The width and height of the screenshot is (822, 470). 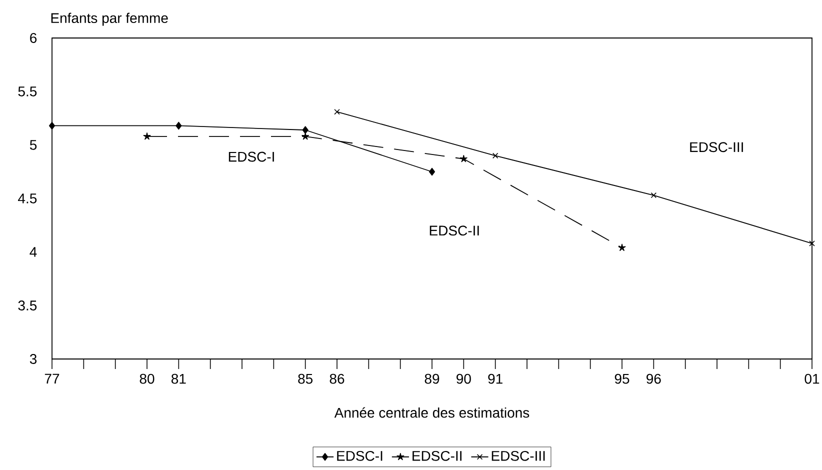 I want to click on x-tick-label: 85, so click(x=305, y=379).